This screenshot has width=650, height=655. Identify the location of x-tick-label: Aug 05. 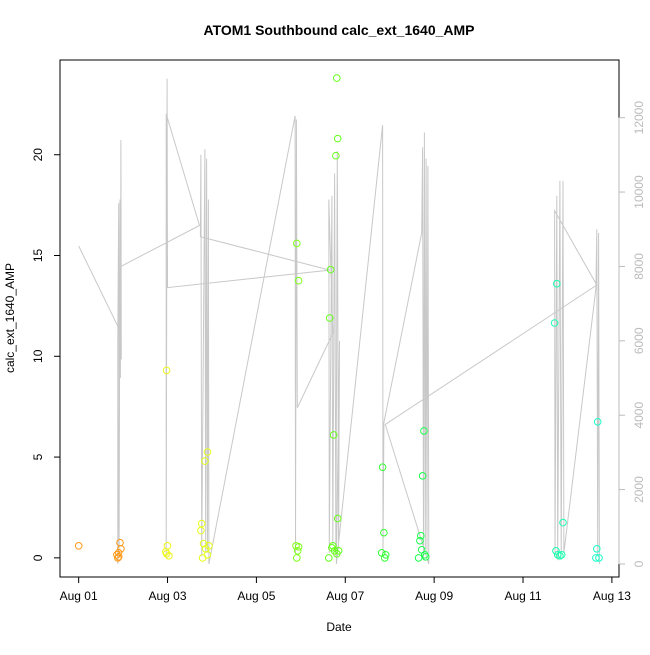
(256, 596).